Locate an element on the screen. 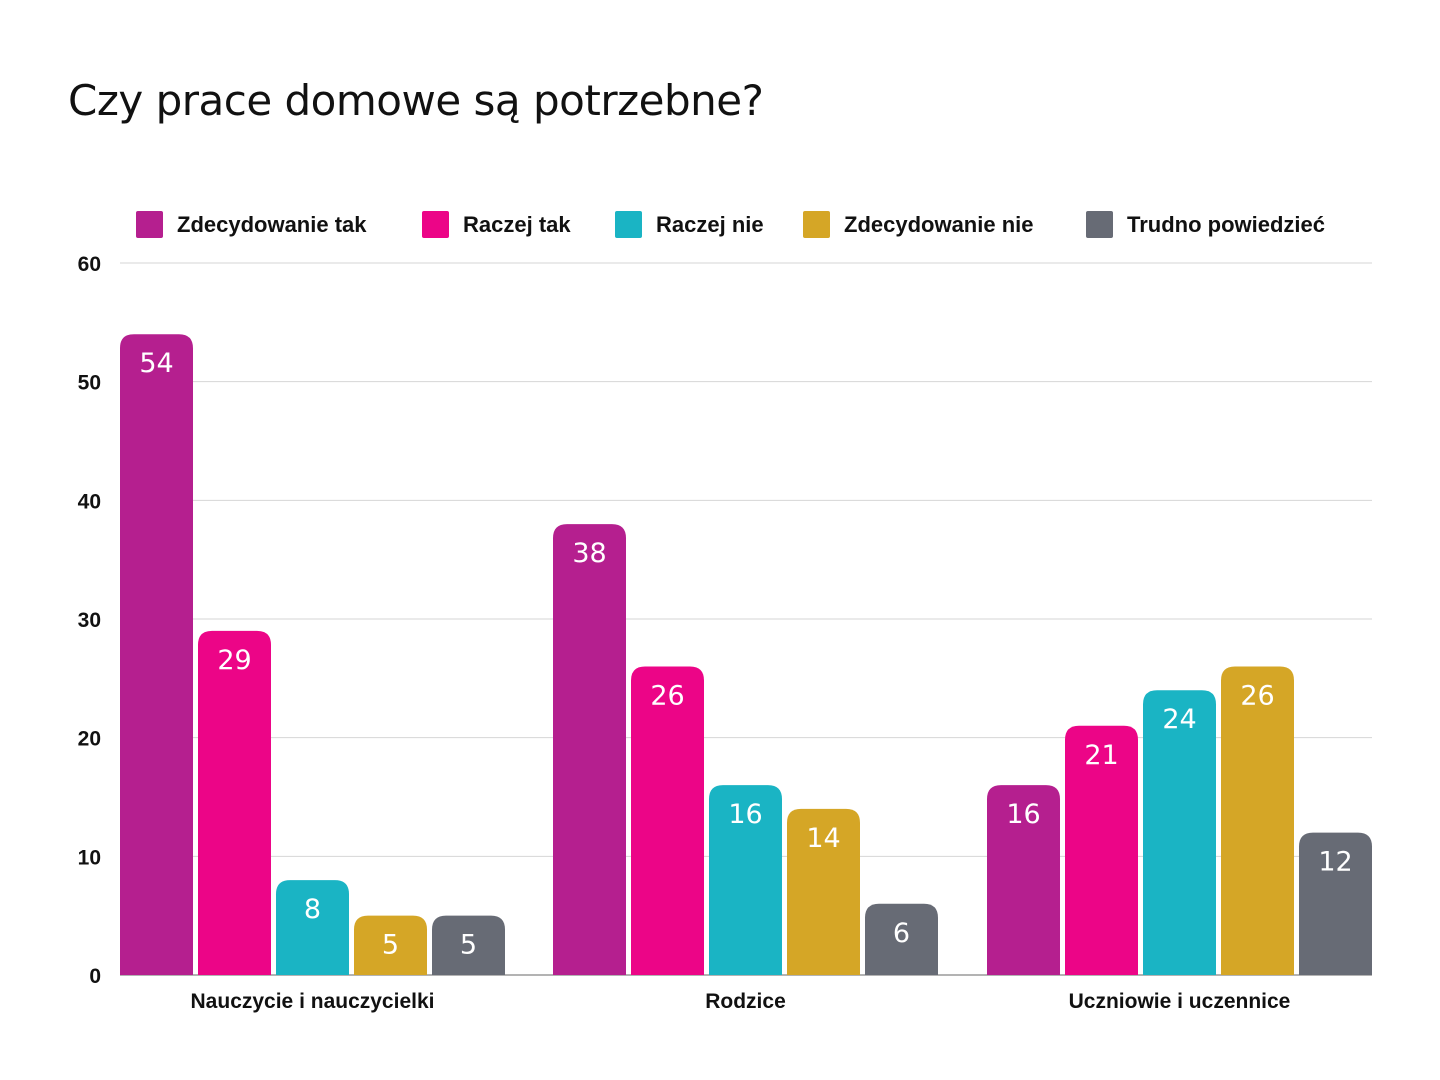 Image resolution: width=1440 pixels, height=1080 pixels. y-tick-label: 20 is located at coordinates (89, 739).